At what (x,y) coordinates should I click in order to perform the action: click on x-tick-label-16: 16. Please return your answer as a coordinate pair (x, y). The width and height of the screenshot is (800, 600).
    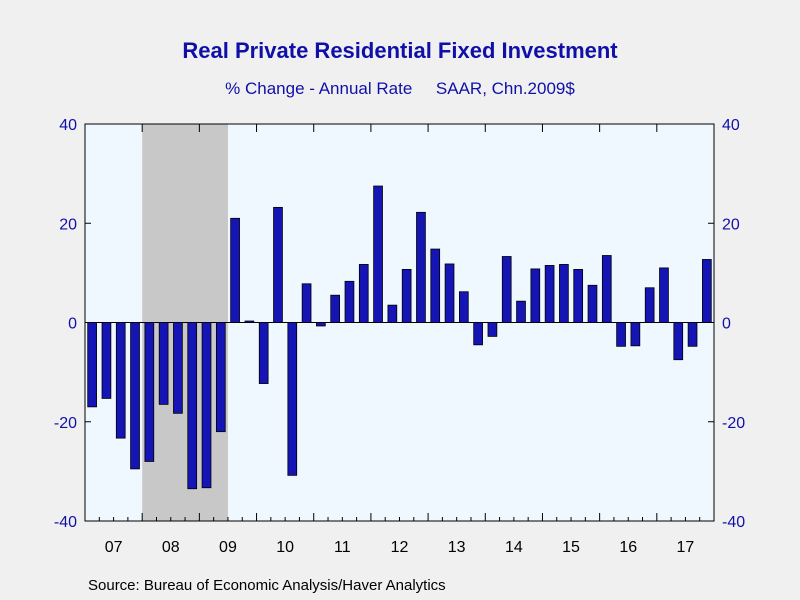
    Looking at the image, I should click on (628, 547).